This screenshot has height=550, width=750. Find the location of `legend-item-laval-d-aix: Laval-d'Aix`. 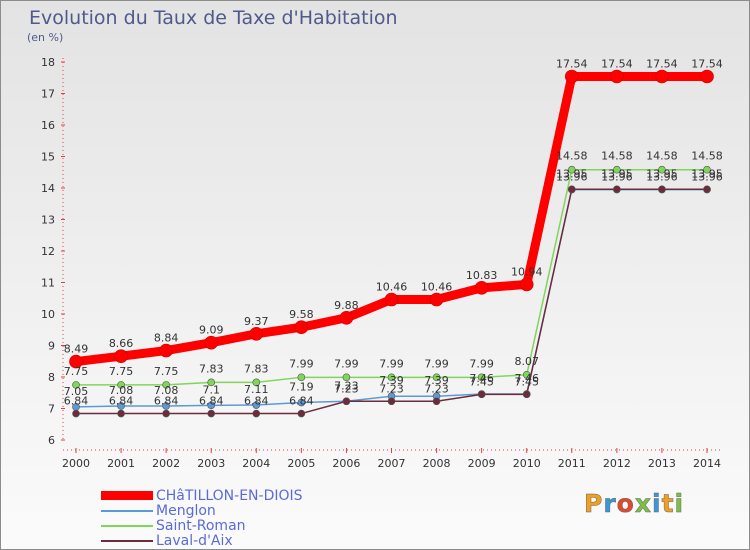

legend-item-laval-d-aix: Laval-d'Aix is located at coordinates (167, 540).